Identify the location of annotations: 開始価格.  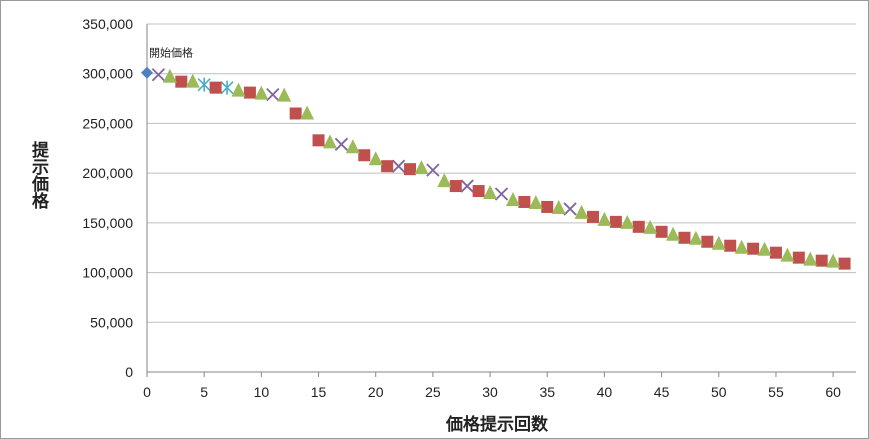
(171, 53).